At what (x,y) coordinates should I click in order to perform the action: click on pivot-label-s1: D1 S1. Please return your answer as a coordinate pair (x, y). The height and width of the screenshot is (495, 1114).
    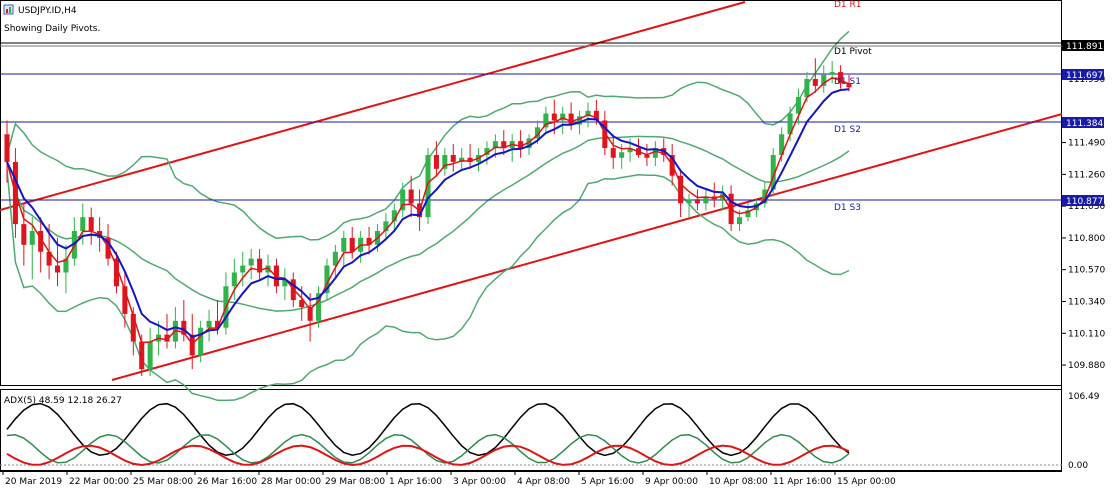
    Looking at the image, I should click on (847, 82).